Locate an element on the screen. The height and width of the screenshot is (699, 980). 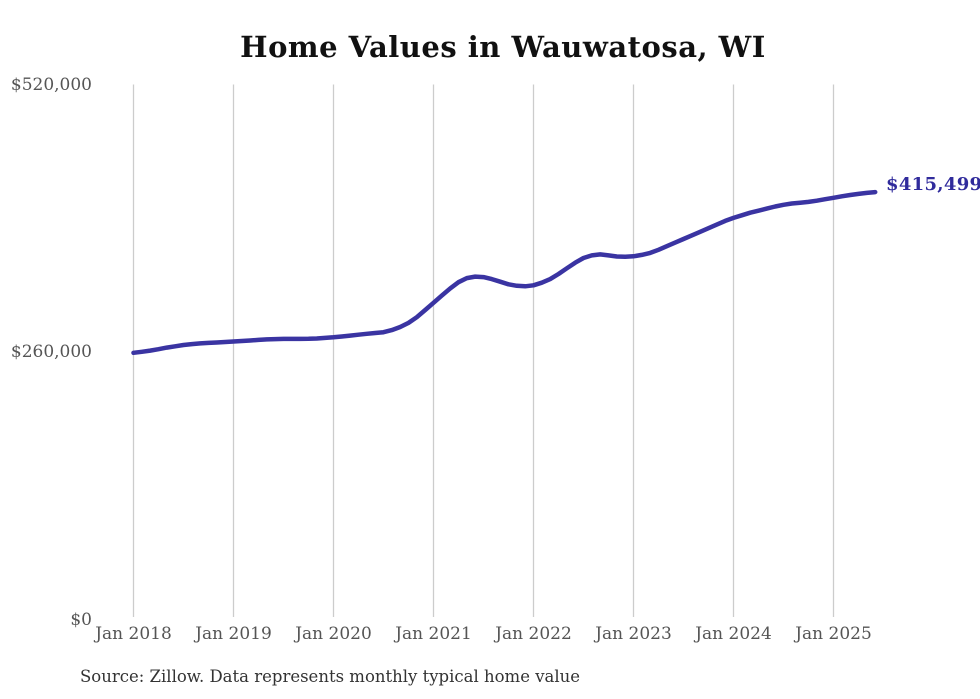
y-axis-label: $0 is located at coordinates (81, 620).